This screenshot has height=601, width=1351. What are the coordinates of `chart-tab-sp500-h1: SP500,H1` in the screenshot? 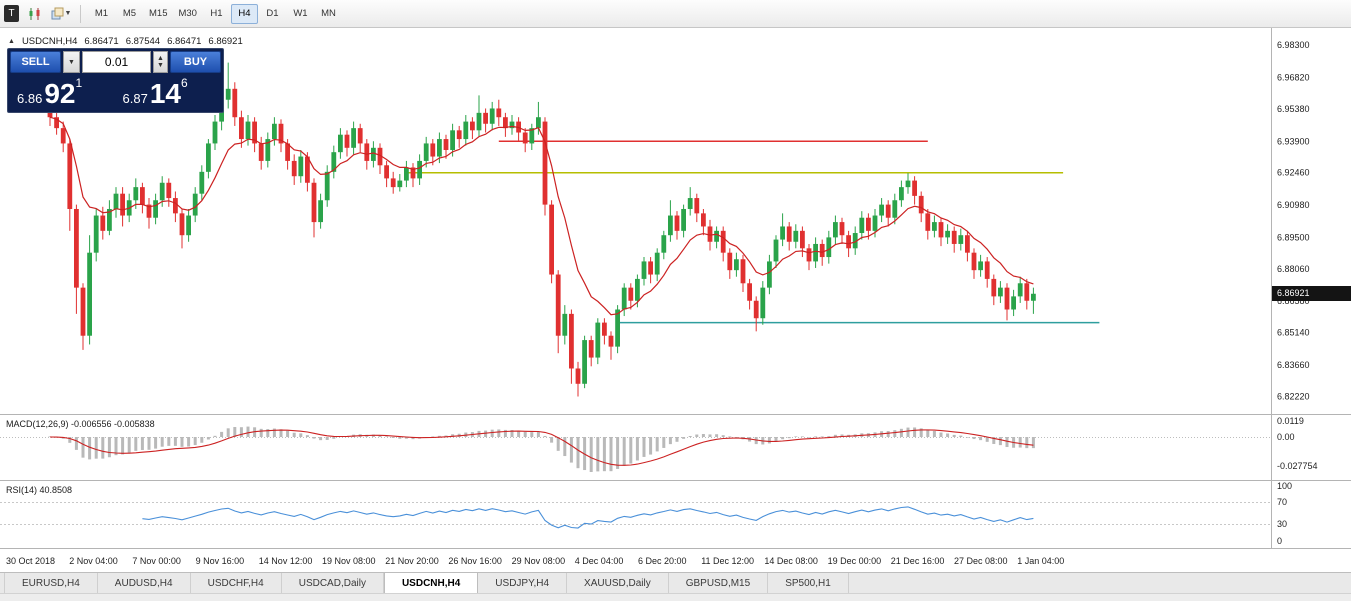 It's located at (808, 583).